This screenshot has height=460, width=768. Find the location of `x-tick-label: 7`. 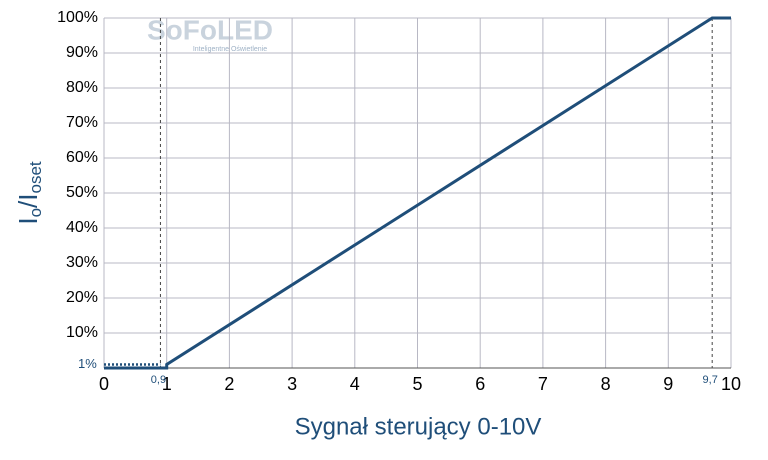

x-tick-label: 7 is located at coordinates (543, 384).